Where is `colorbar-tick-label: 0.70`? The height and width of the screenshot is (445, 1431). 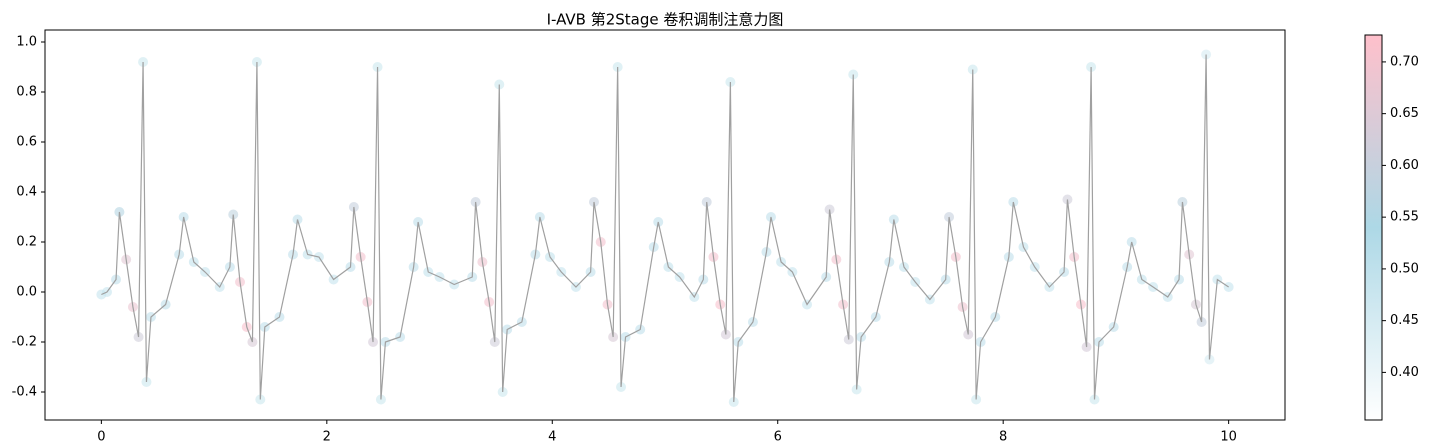 colorbar-tick-label: 0.70 is located at coordinates (1404, 61).